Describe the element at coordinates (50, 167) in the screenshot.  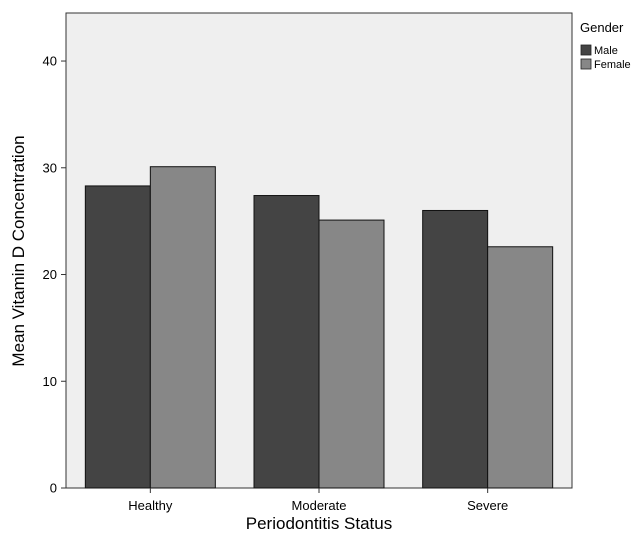
I see `y-tick-label: 30` at that location.